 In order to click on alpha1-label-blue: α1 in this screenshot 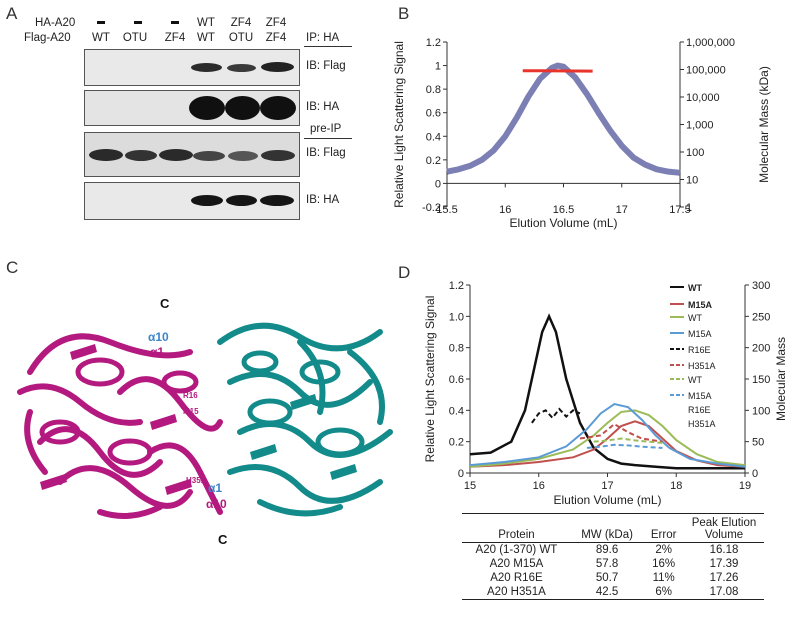, I will do `click(215, 488)`.